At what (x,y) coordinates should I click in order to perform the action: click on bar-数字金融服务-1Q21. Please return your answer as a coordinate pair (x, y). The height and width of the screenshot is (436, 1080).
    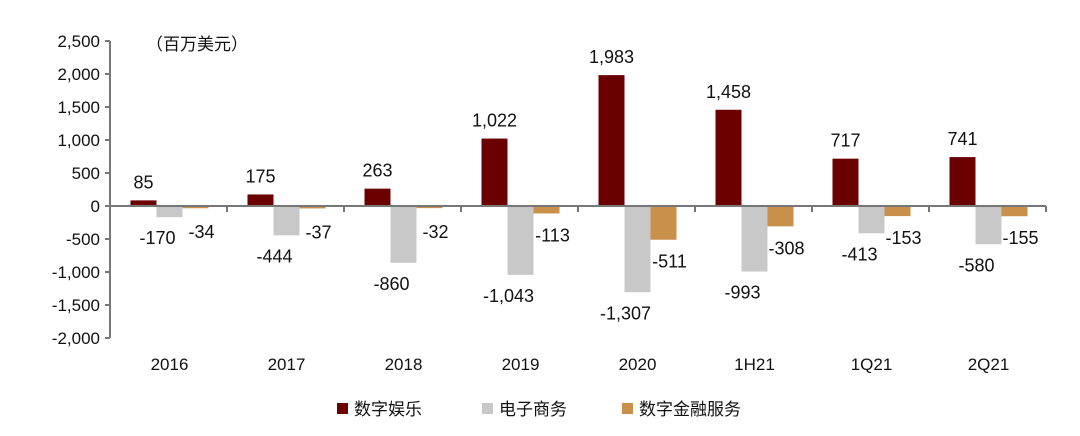
    Looking at the image, I should click on (897, 211).